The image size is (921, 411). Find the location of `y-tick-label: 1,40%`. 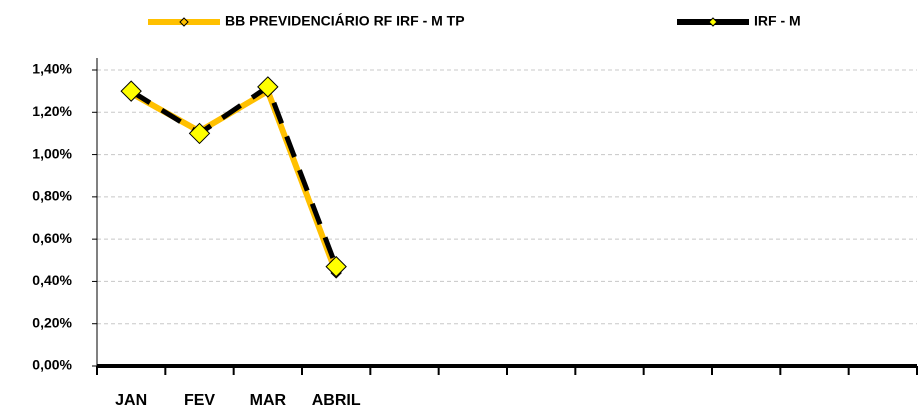

y-tick-label: 1,40% is located at coordinates (52, 69).